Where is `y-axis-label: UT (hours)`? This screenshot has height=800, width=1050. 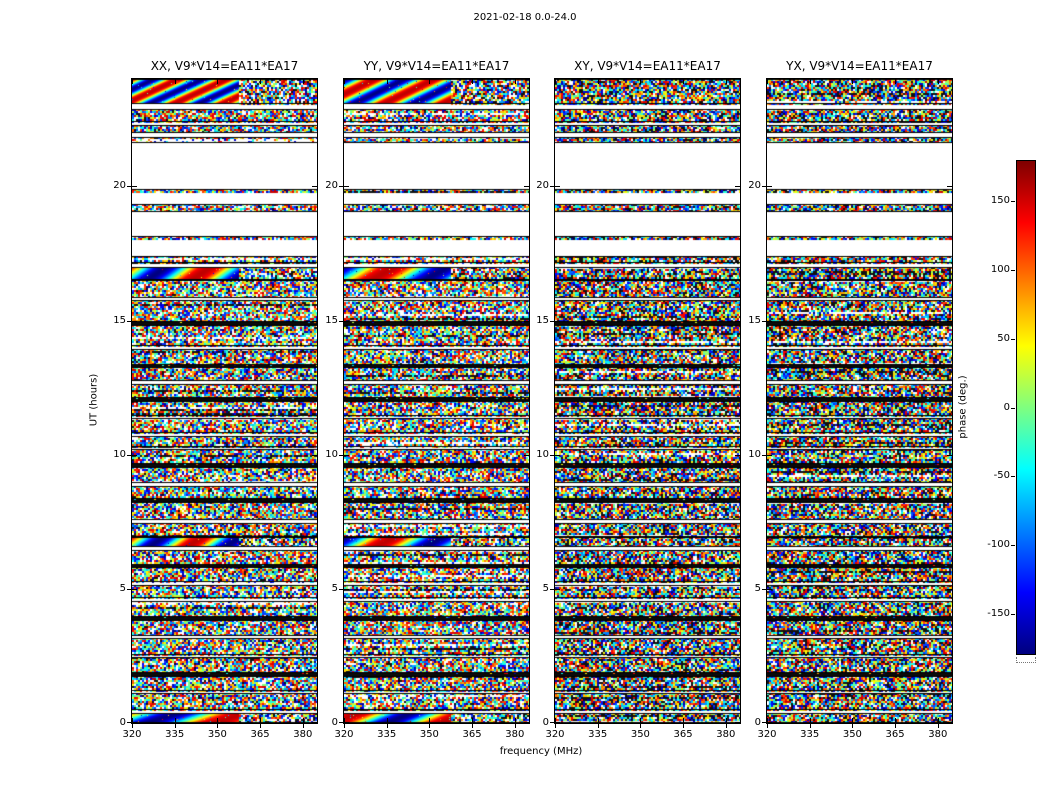
y-axis-label: UT (hours) is located at coordinates (94, 400).